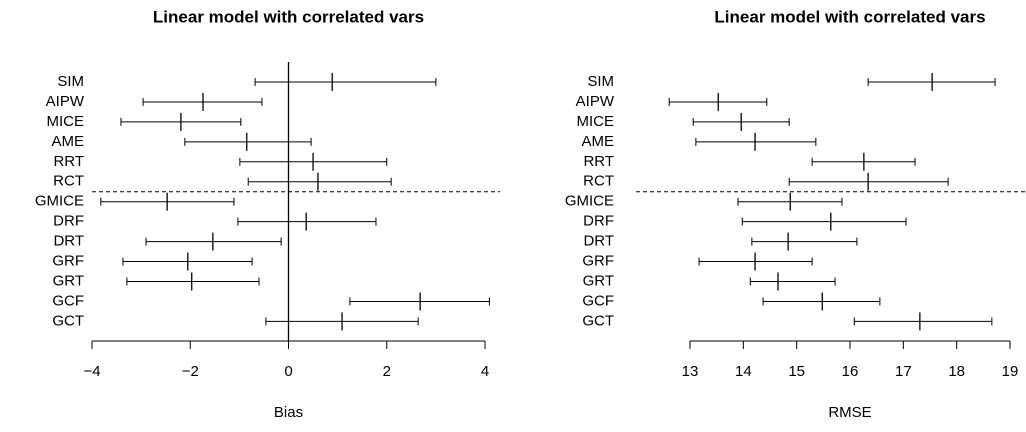 The width and height of the screenshot is (1026, 432). I want to click on x-tick-label: 15, so click(796, 371).